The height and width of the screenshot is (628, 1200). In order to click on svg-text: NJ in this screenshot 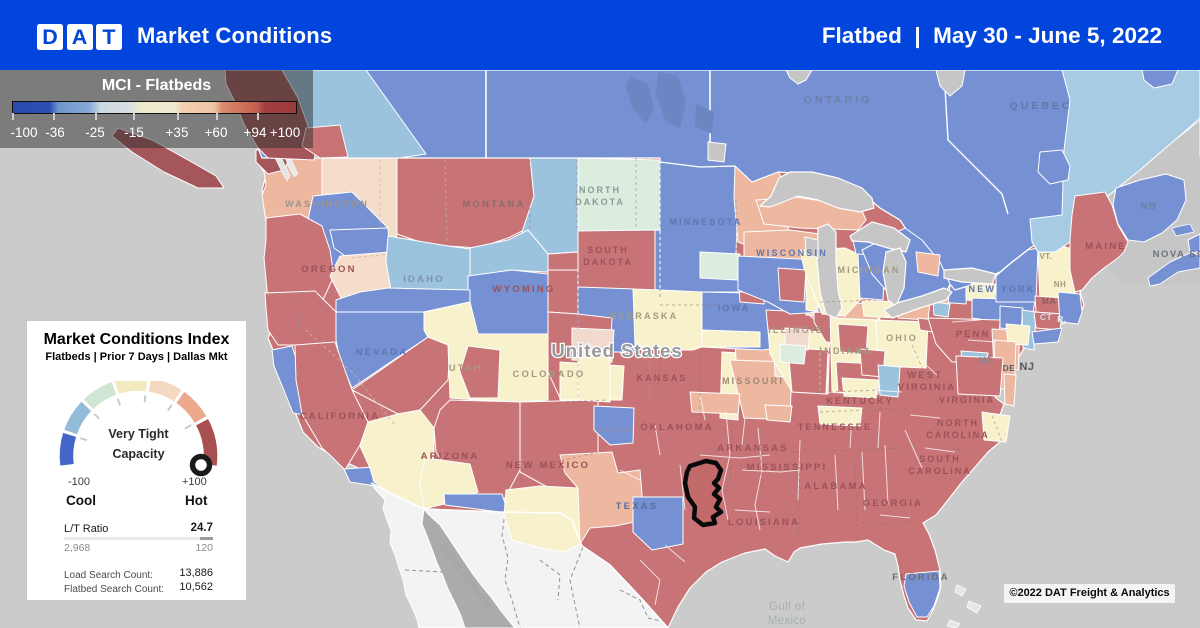, I will do `click(1026, 367)`.